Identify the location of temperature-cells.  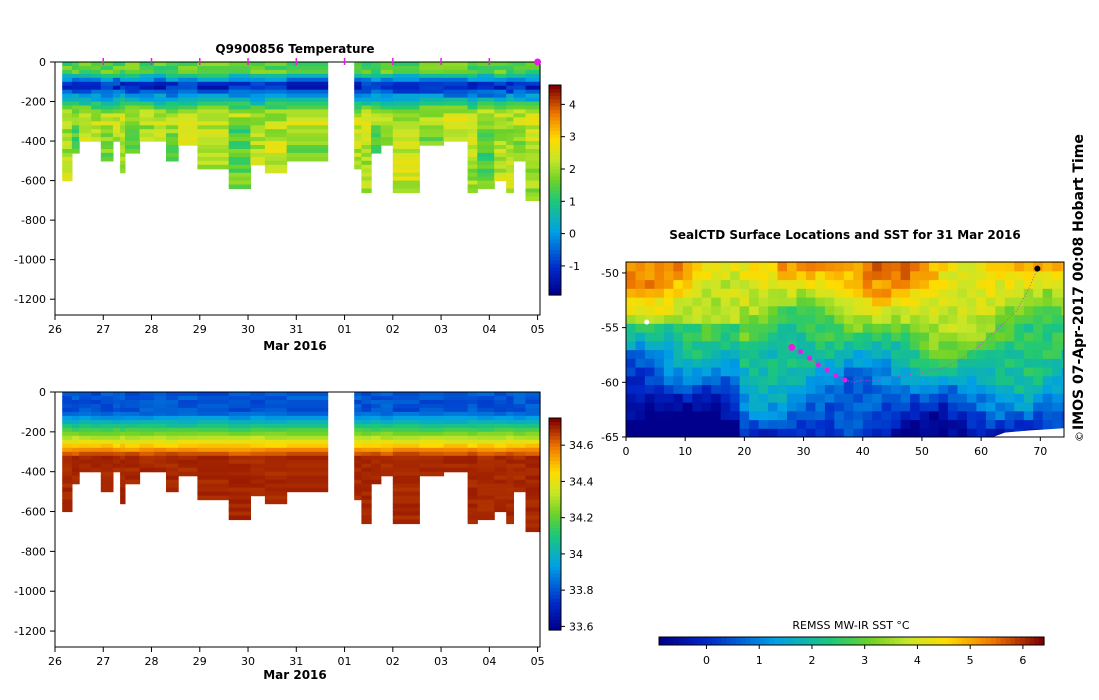
(301, 131).